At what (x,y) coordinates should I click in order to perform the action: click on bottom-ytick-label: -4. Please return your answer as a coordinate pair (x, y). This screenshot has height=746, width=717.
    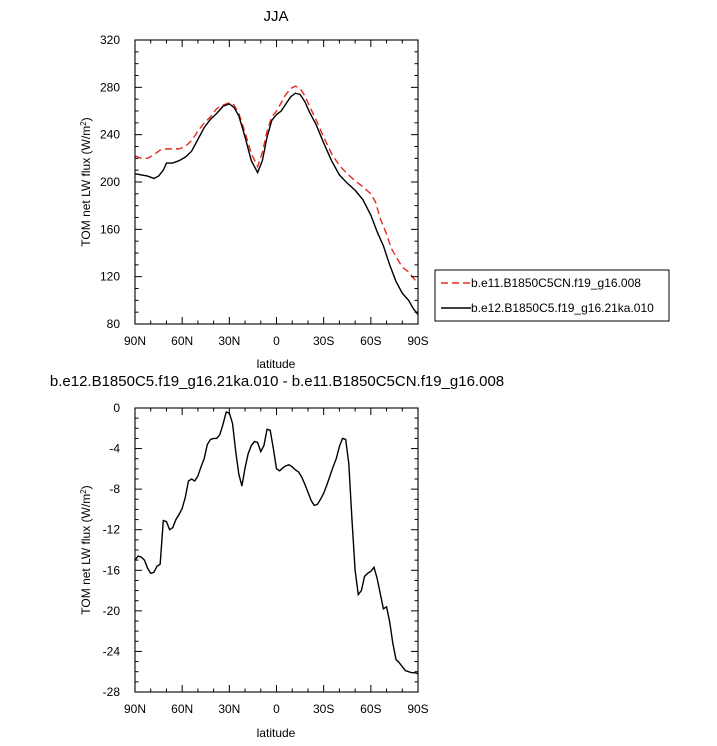
    Looking at the image, I should click on (114, 449).